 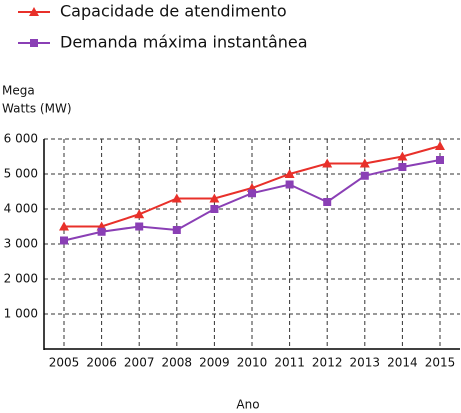 I want to click on x-tick-label: 2006, so click(x=101, y=363).